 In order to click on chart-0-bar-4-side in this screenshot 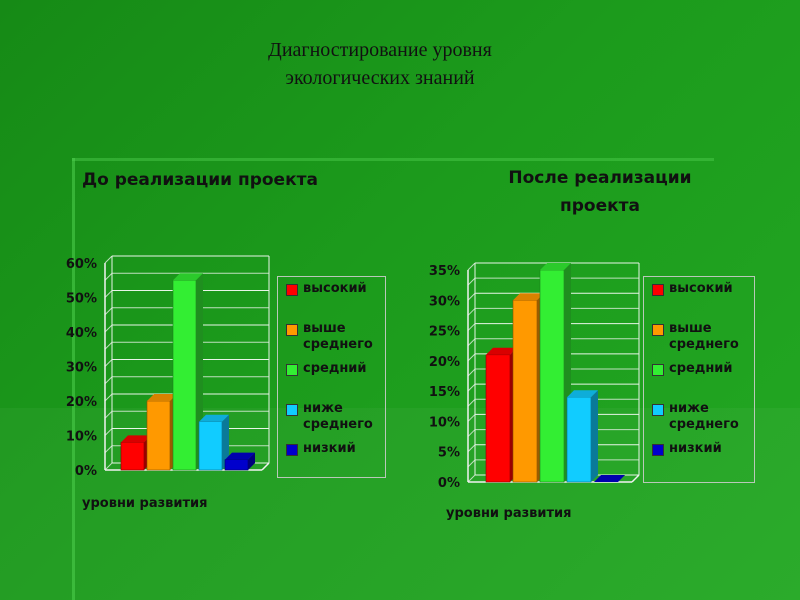, I will do `click(225, 442)`.